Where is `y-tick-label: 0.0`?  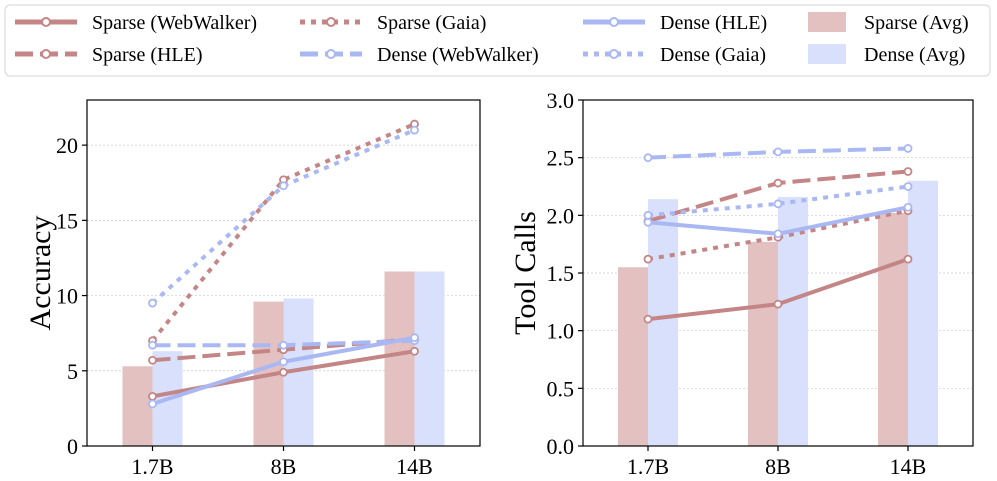
y-tick-label: 0.0 is located at coordinates (561, 446).